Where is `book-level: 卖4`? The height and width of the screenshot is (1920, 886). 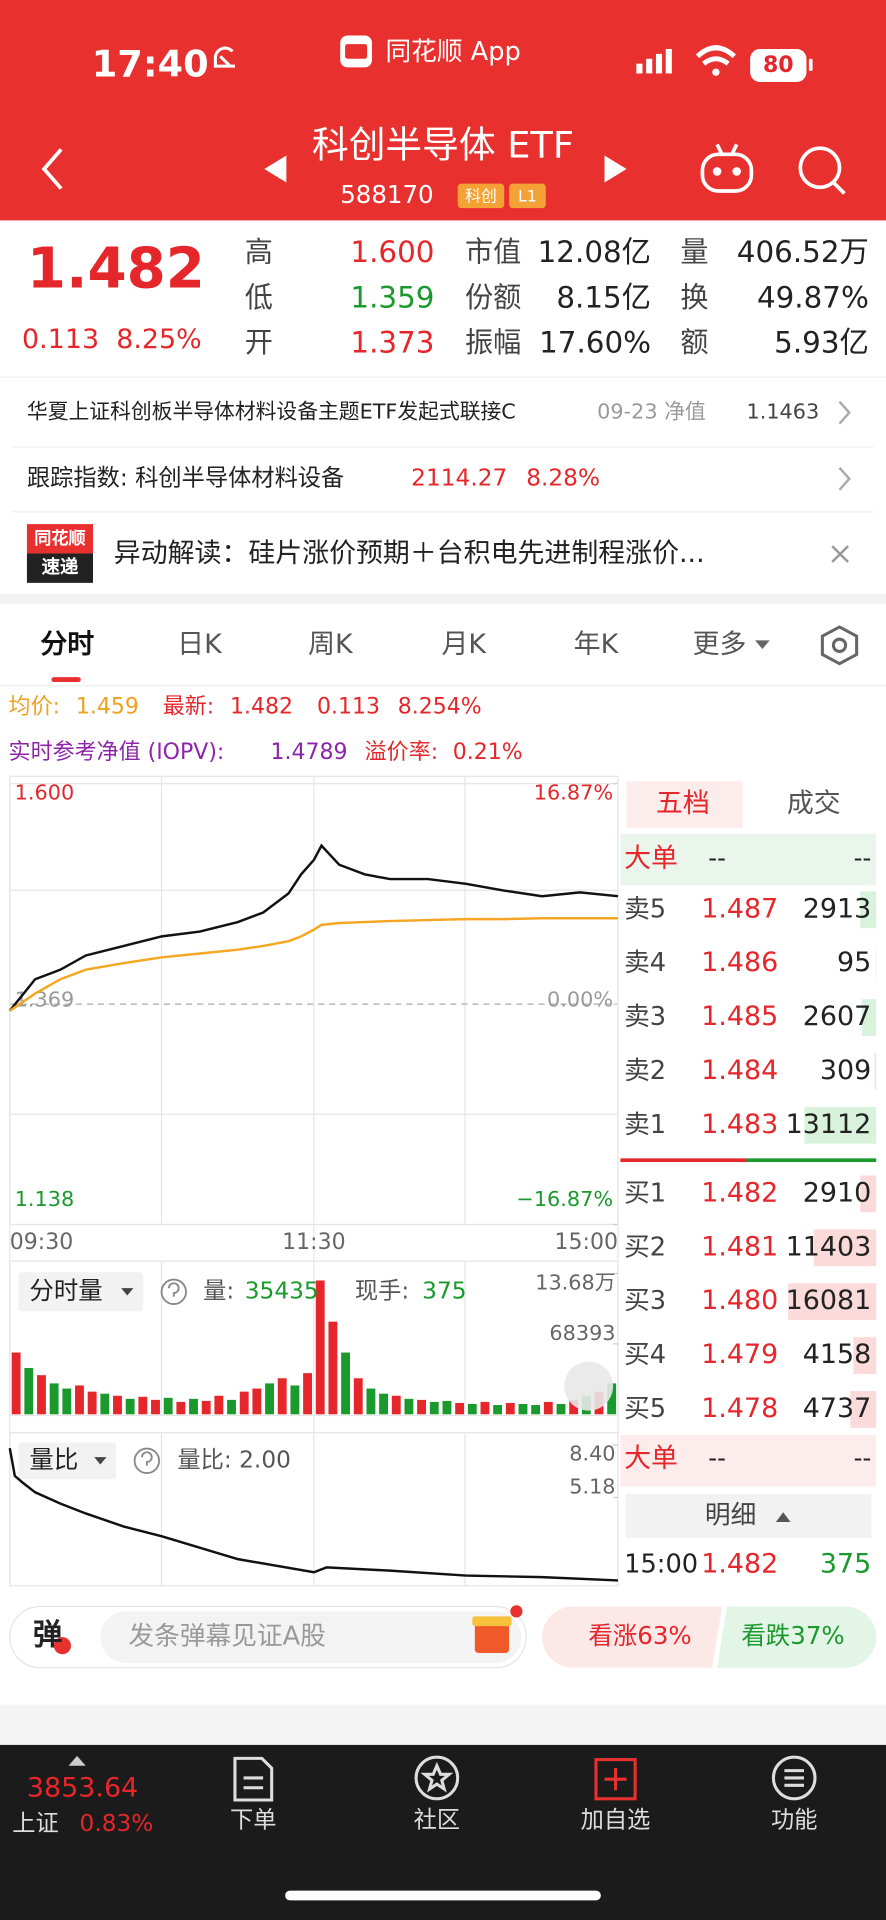 book-level: 卖4 is located at coordinates (645, 963).